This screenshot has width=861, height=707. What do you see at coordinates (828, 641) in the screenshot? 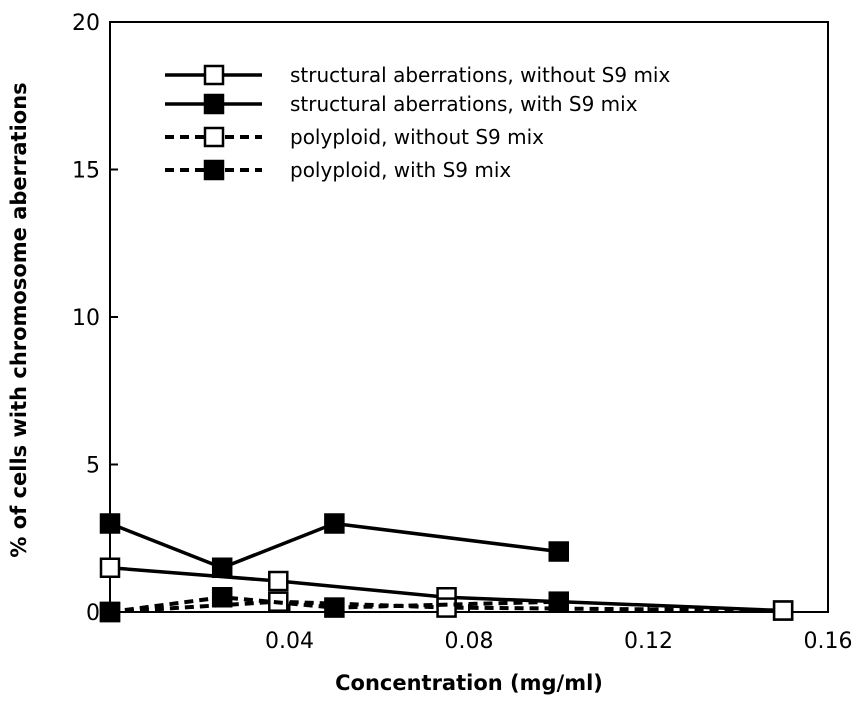
I see `x-tick-label: 0.16` at bounding box center [828, 641].